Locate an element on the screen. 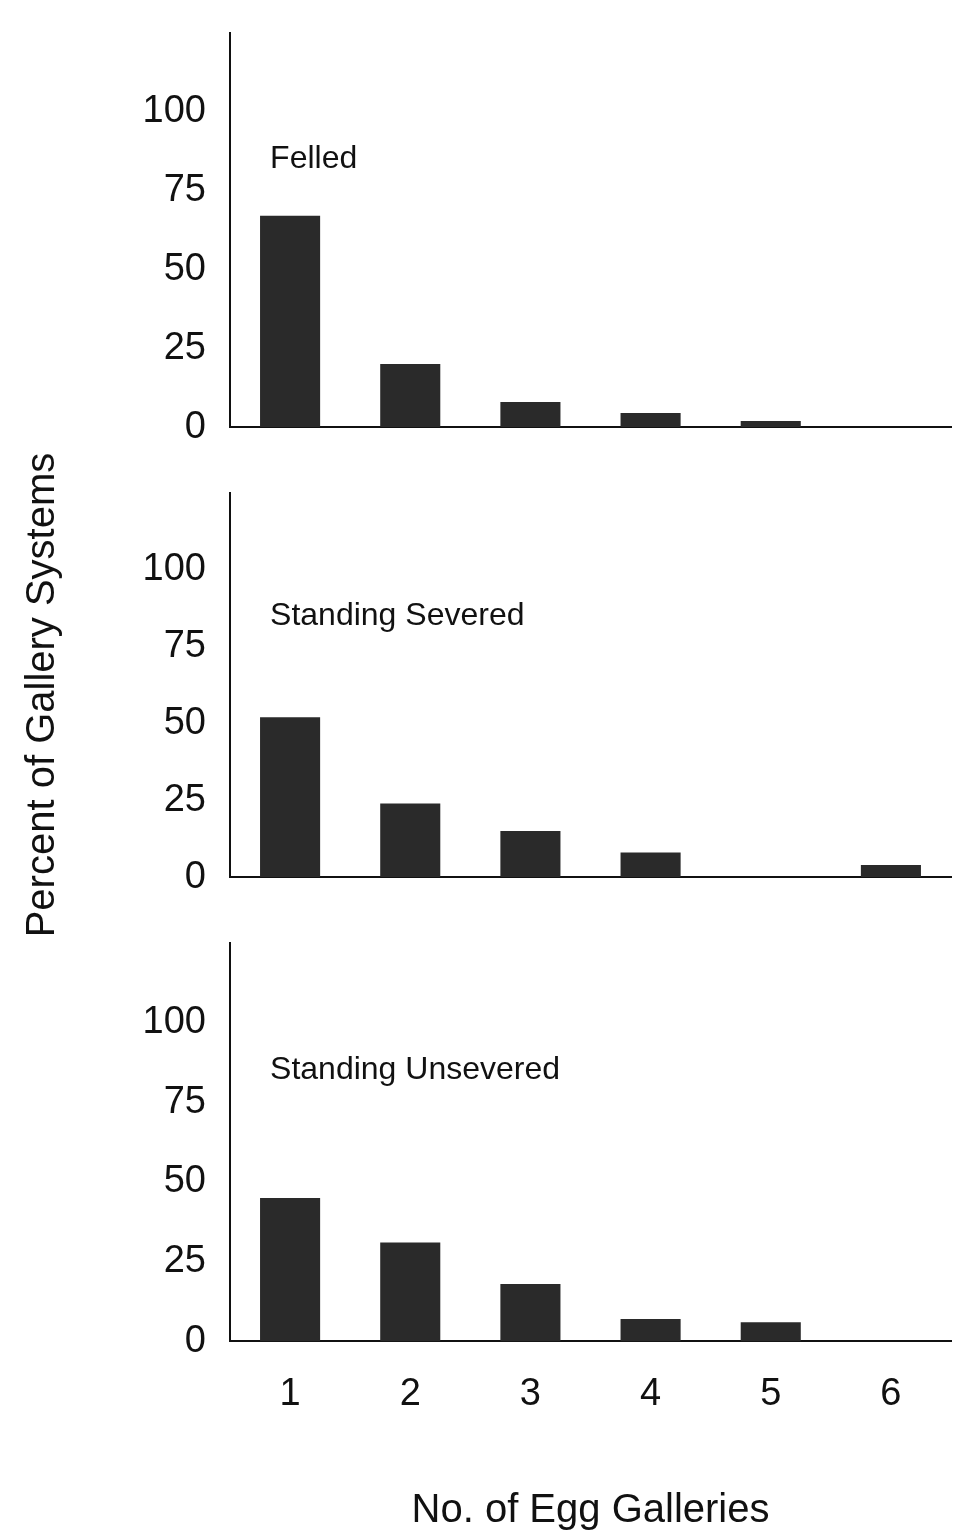 Image resolution: width=963 pixels, height=1539 pixels. x-tick-label: 4 is located at coordinates (651, 1391).